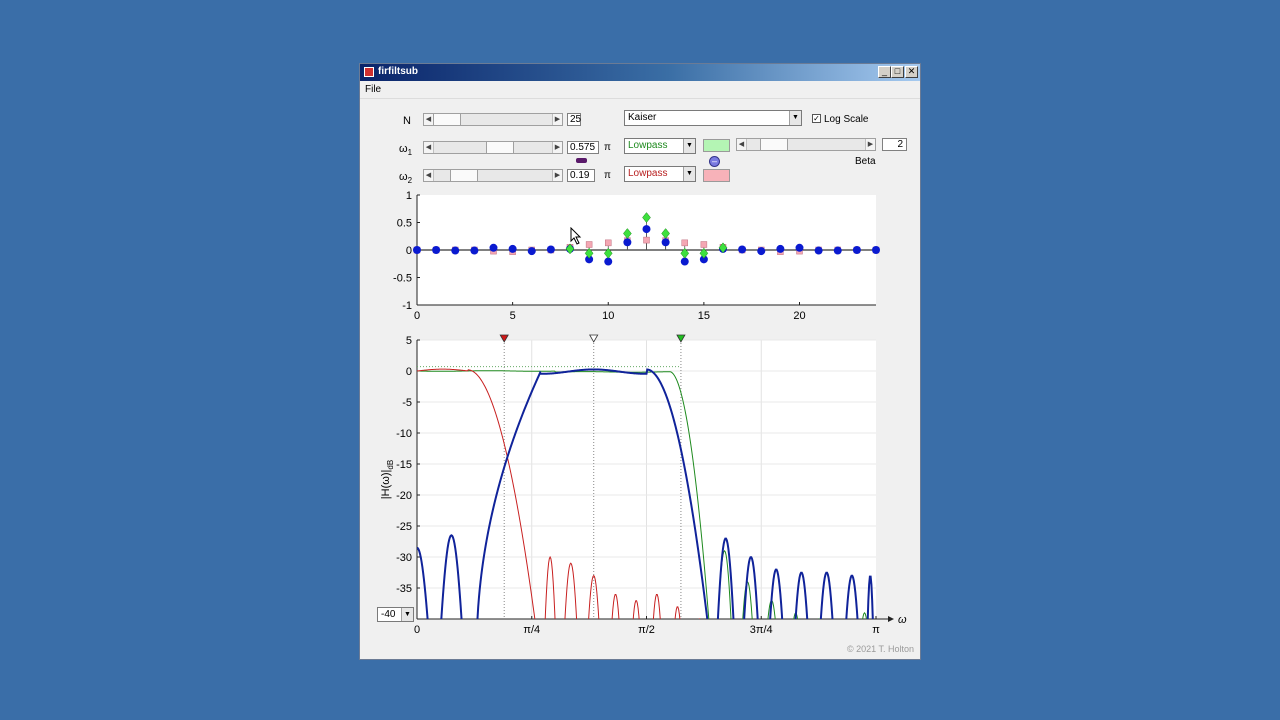 The height and width of the screenshot is (720, 1280). I want to click on x-tick-label: 0, so click(417, 316).